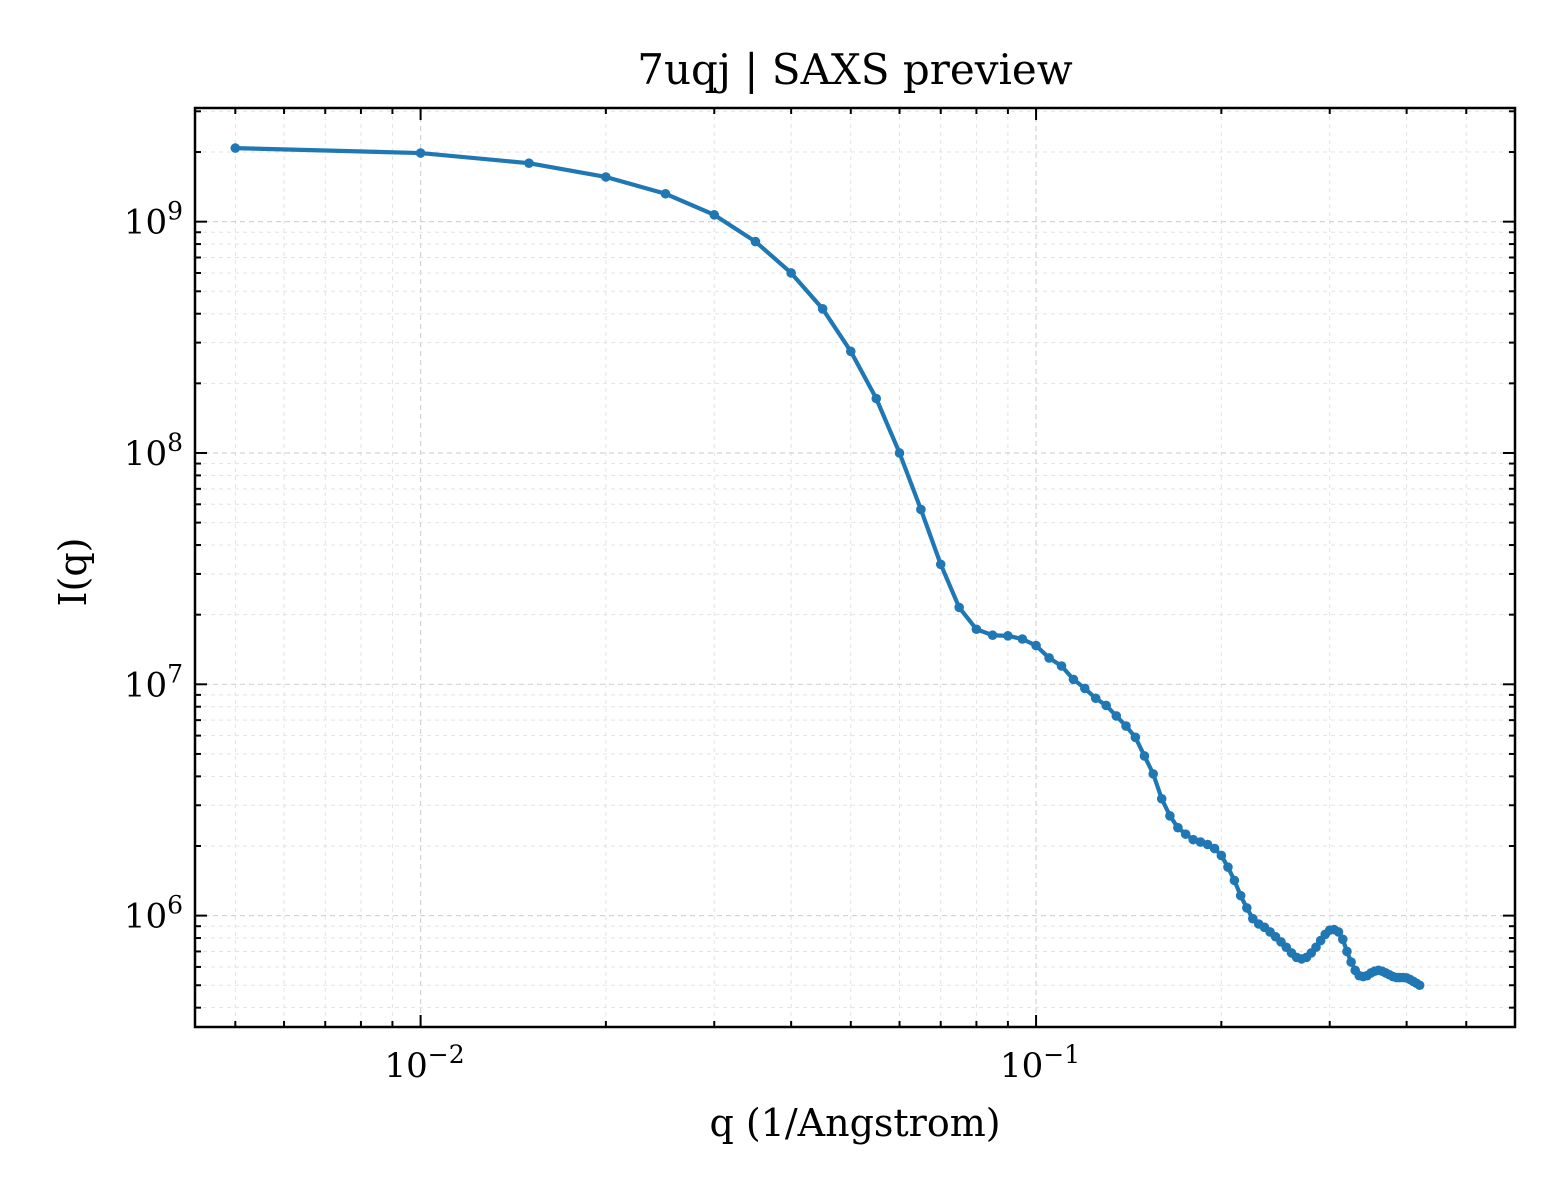 This screenshot has height=1200, width=1560. I want to click on y-tick-label: 10⁷, so click(153, 682).